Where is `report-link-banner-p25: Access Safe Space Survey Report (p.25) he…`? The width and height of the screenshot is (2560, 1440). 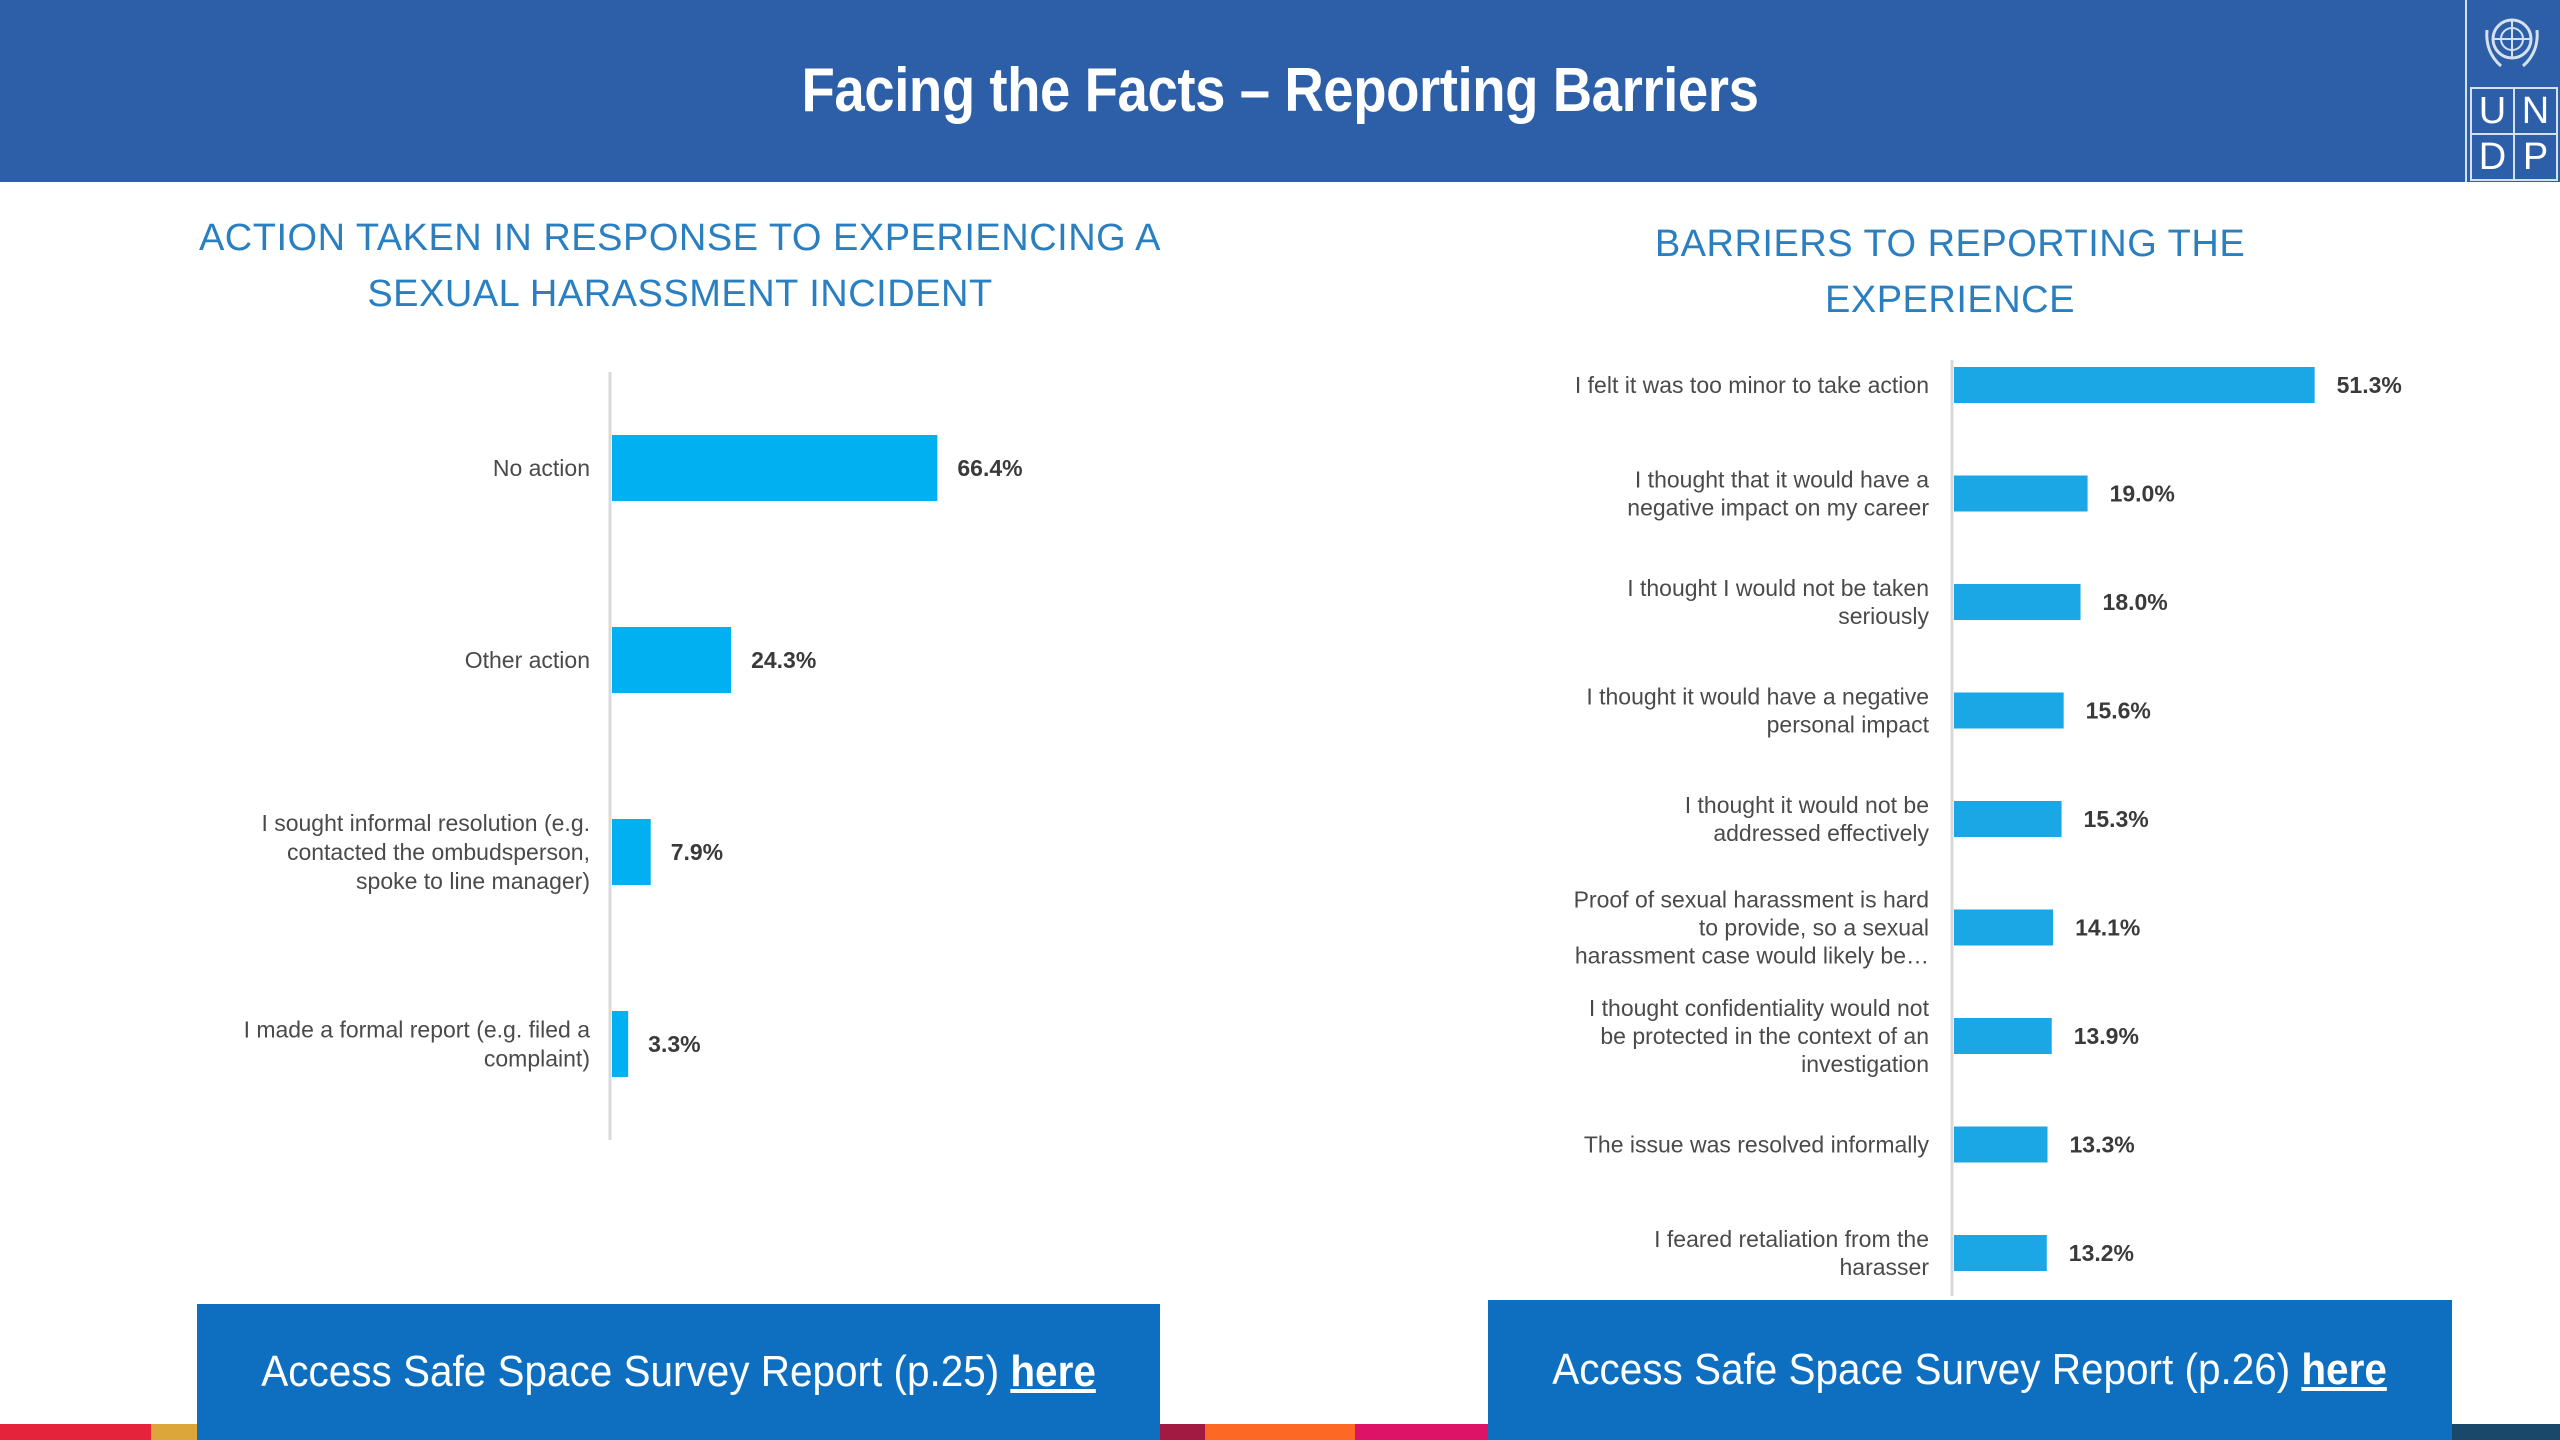
report-link-banner-p25: Access Safe Space Survey Report (p.25) he… is located at coordinates (678, 1372).